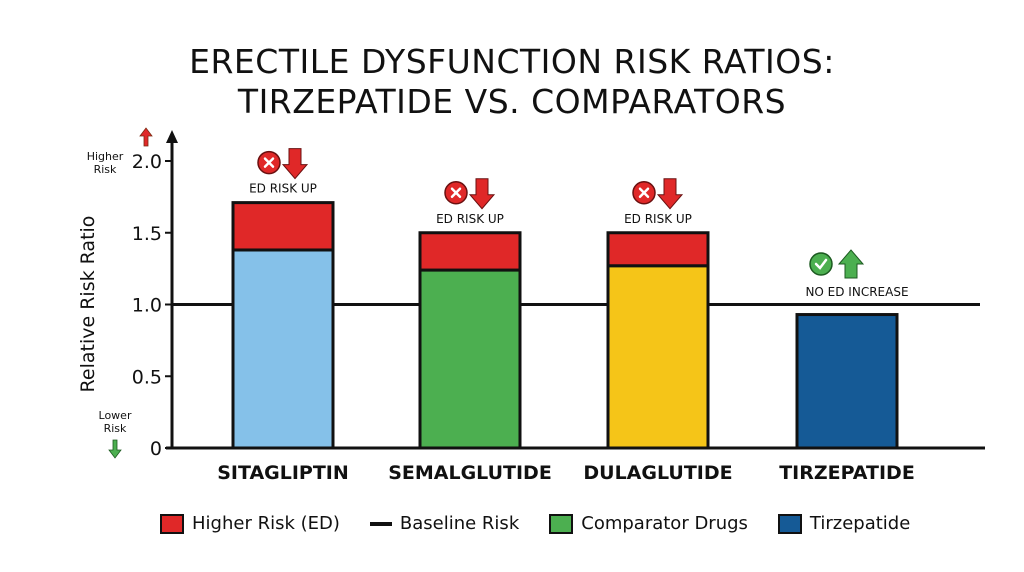  Describe the element at coordinates (115, 428) in the screenshot. I see `lower-risk-label: Risk` at that location.